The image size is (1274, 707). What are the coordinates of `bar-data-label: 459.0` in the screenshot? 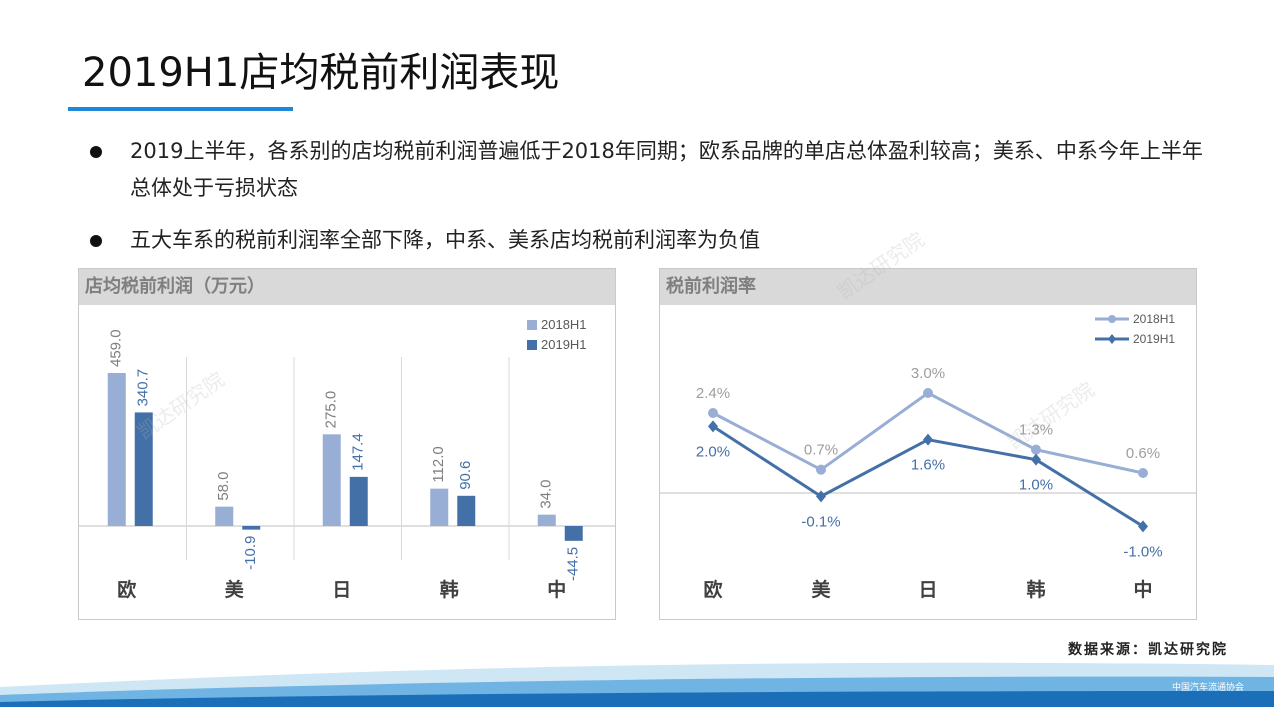 It's located at (116, 348).